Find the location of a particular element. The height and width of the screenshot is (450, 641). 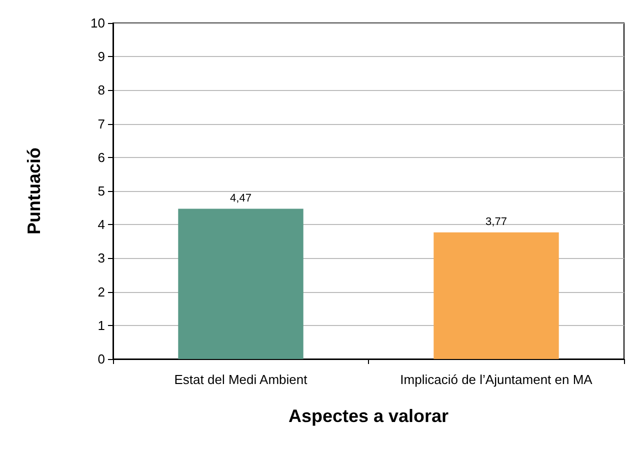

y-tick-label: 10 is located at coordinates (97, 23).